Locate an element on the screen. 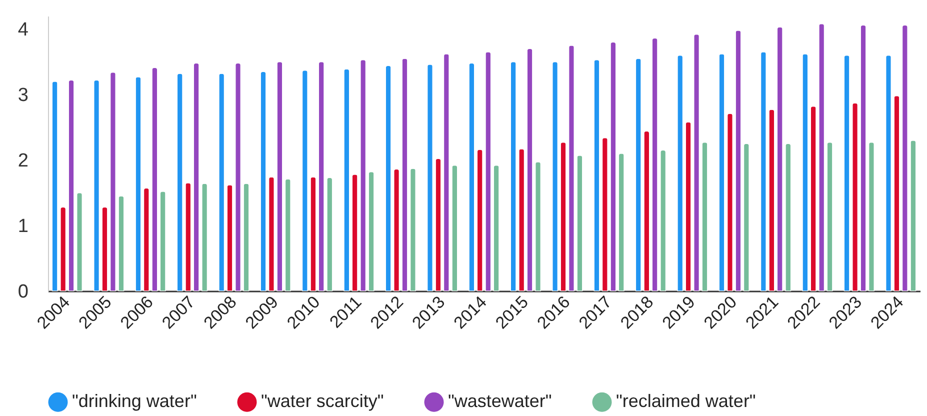 The image size is (927, 416). legend-label: "water scarcity" is located at coordinates (322, 401).